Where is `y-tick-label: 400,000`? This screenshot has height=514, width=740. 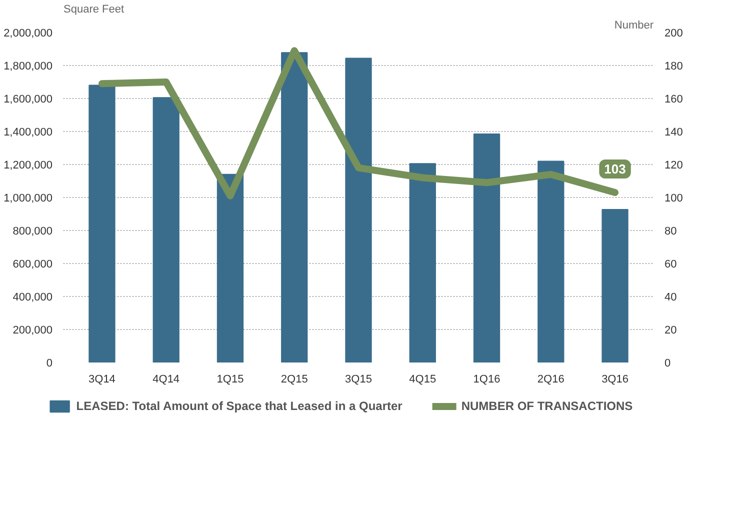
y-tick-label: 400,000 is located at coordinates (32, 298).